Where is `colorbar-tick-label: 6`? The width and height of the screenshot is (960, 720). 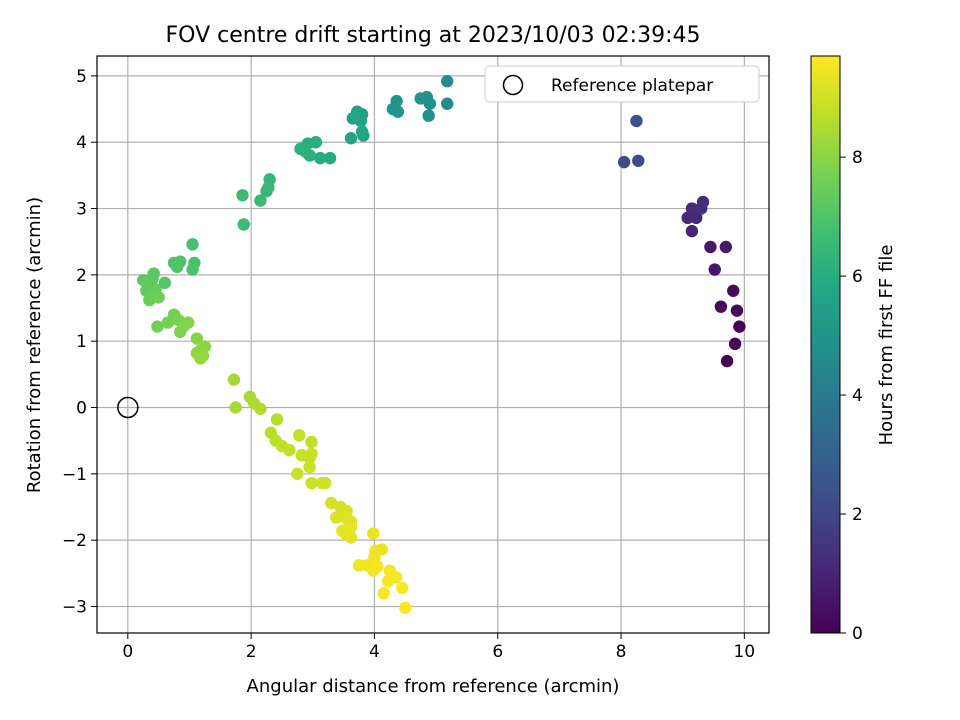 colorbar-tick-label: 6 is located at coordinates (857, 277).